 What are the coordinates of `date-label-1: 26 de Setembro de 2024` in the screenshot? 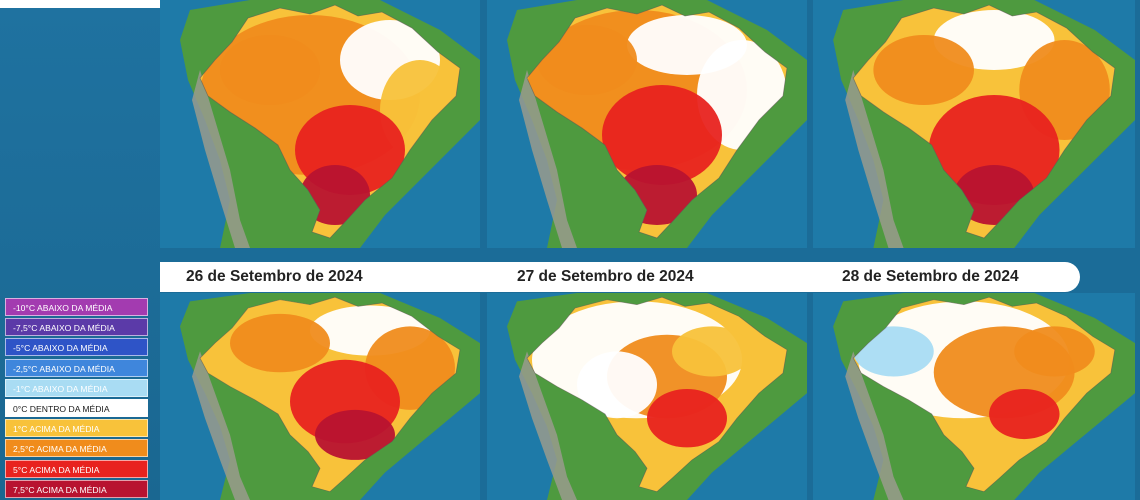 It's located at (274, 276).